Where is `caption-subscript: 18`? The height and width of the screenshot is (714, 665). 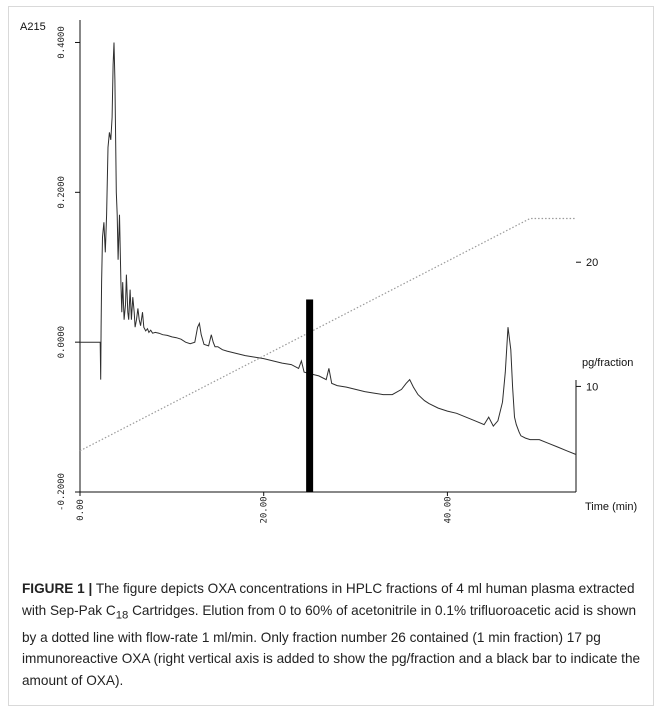 caption-subscript: 18 is located at coordinates (122, 615).